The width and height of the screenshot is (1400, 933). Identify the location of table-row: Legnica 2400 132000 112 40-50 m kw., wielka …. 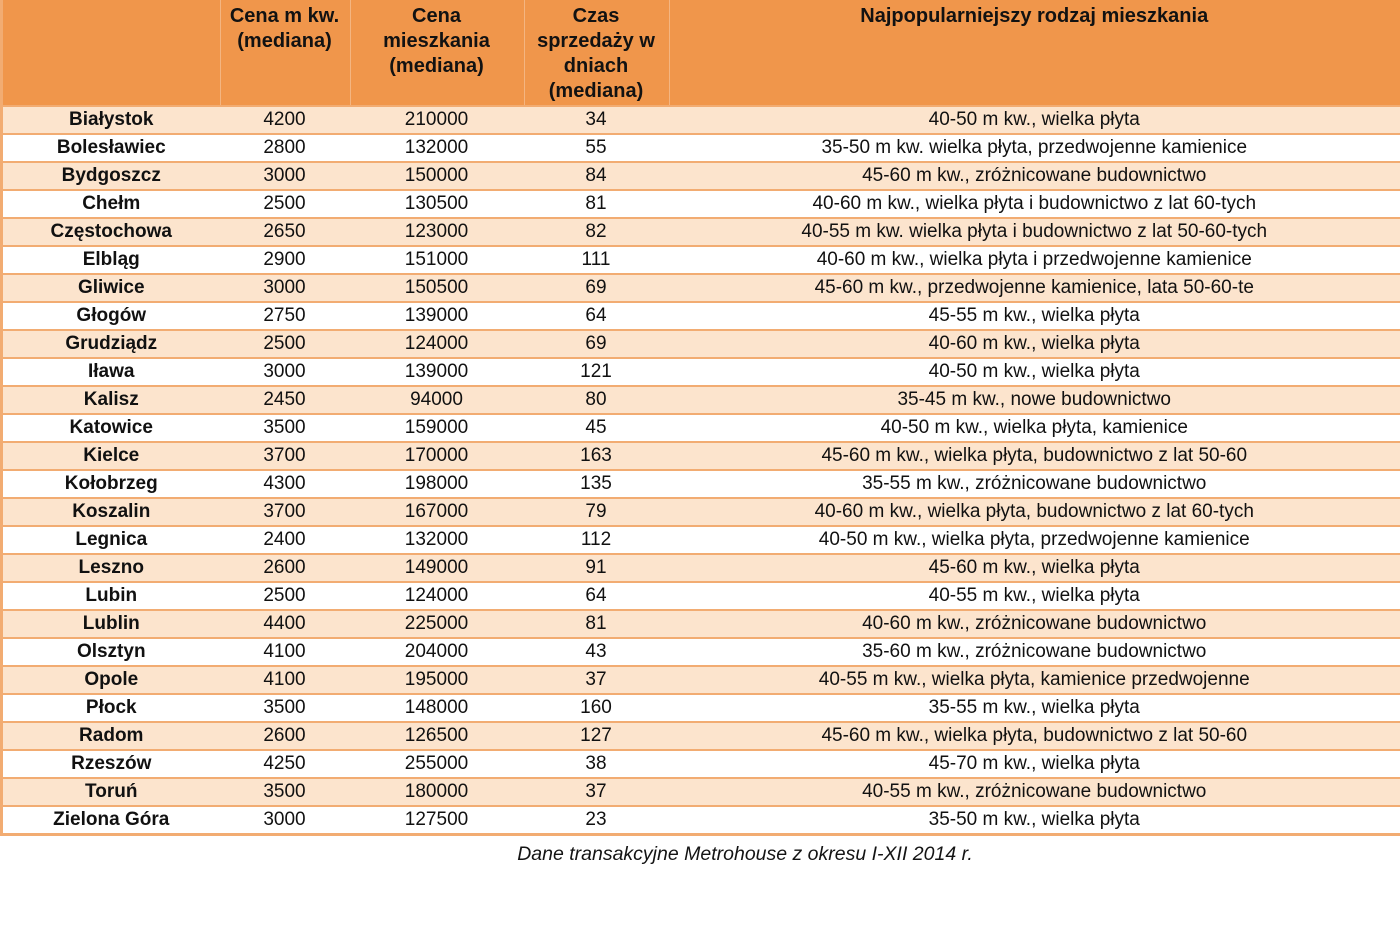
(700, 539).